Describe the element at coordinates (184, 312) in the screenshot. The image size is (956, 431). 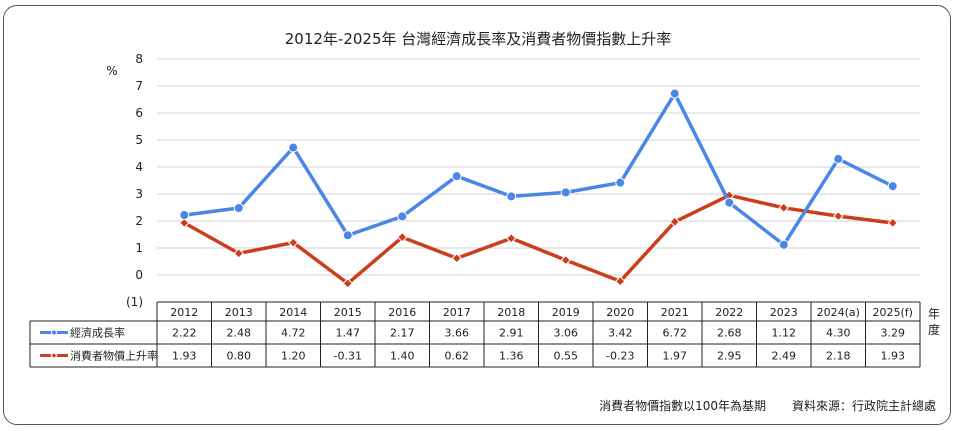
I see `x-category-label: 2012` at that location.